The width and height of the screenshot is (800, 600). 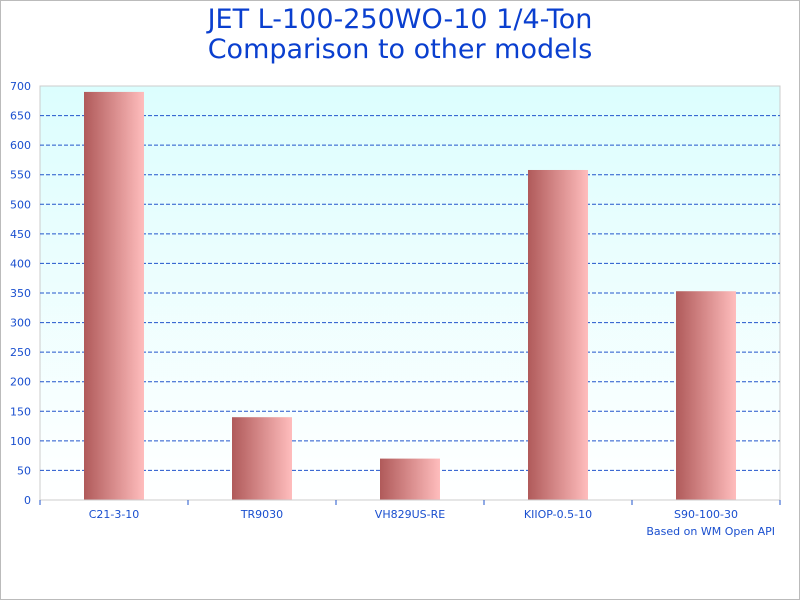 What do you see at coordinates (400, 49) in the screenshot?
I see `chart-title-line-2: Comparison to other models` at bounding box center [400, 49].